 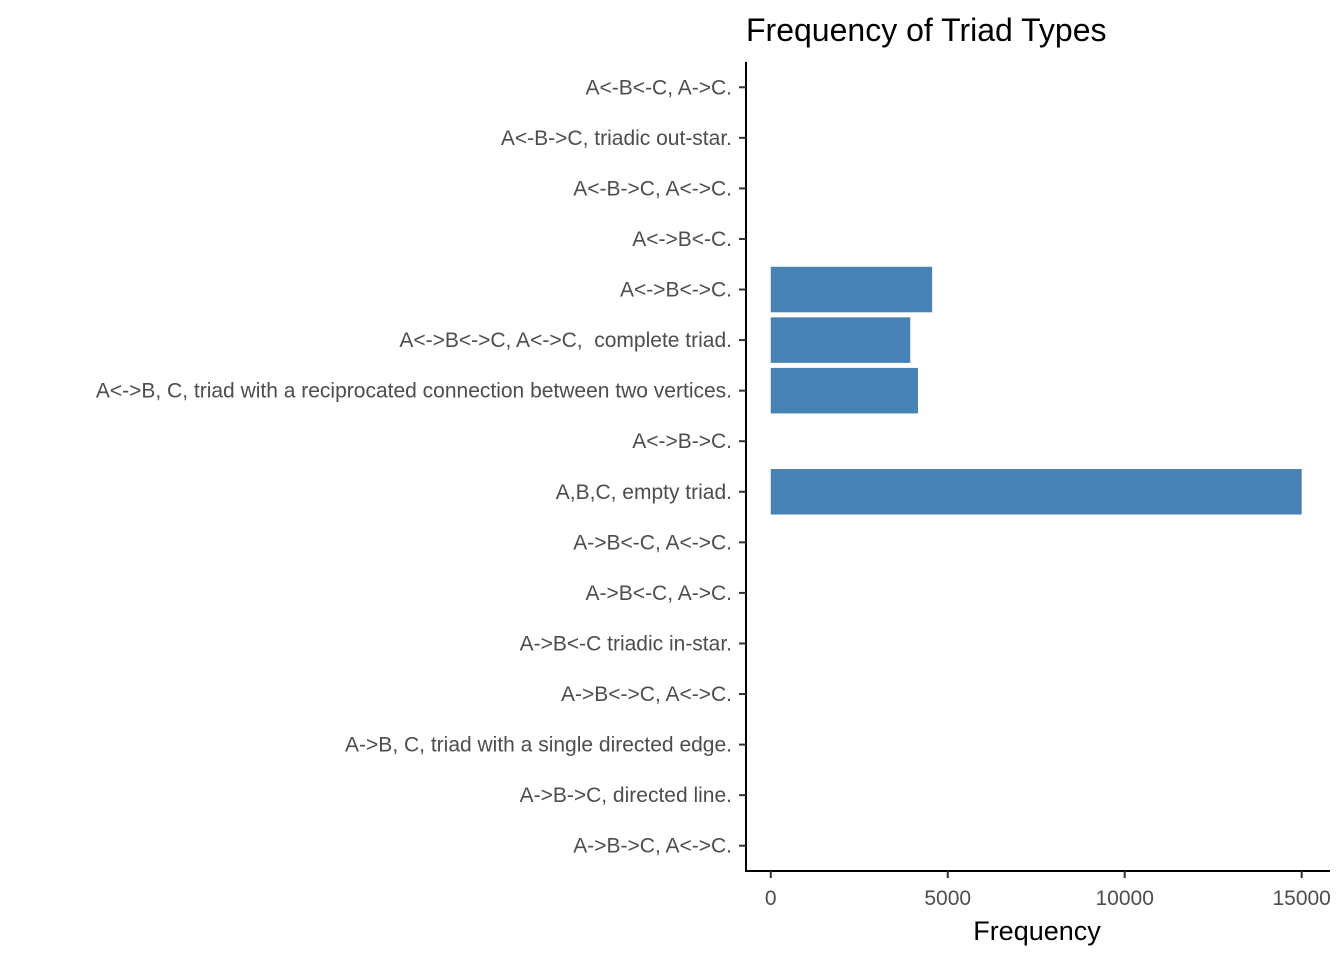 What do you see at coordinates (652, 188) in the screenshot?
I see `y-tick-label: A<-B->C, A<->C.` at bounding box center [652, 188].